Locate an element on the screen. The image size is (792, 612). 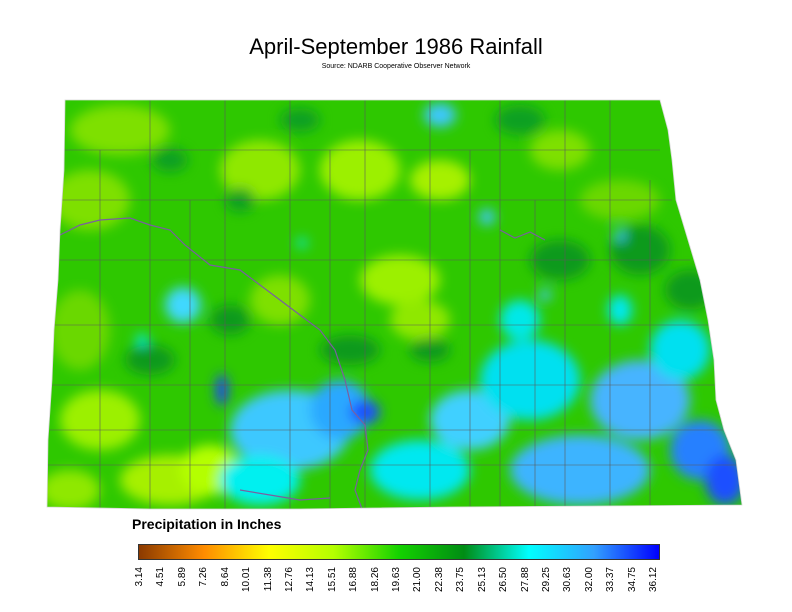
legend-tick-label: 7.26 is located at coordinates (204, 577).